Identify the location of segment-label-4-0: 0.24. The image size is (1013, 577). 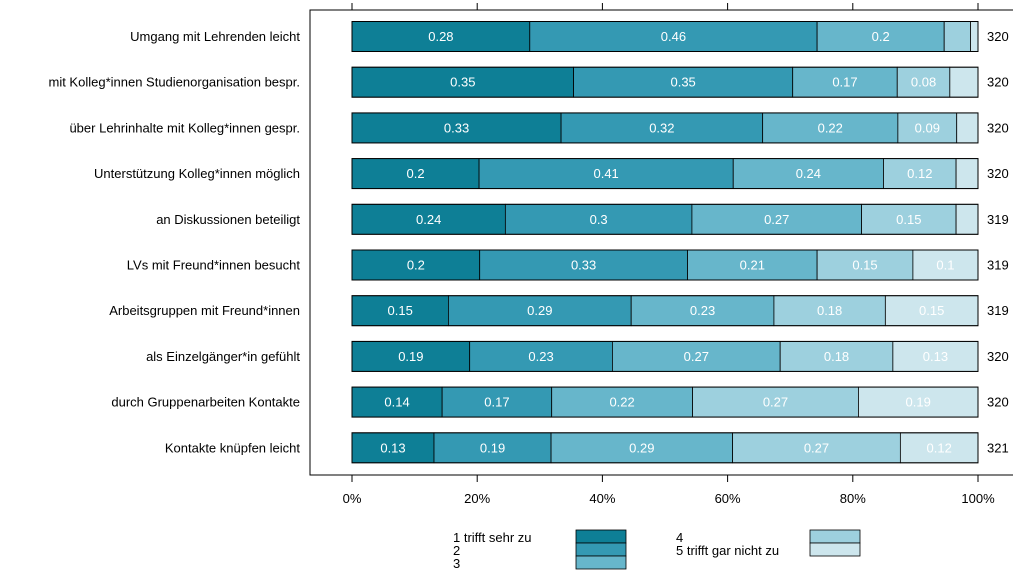
(428, 219).